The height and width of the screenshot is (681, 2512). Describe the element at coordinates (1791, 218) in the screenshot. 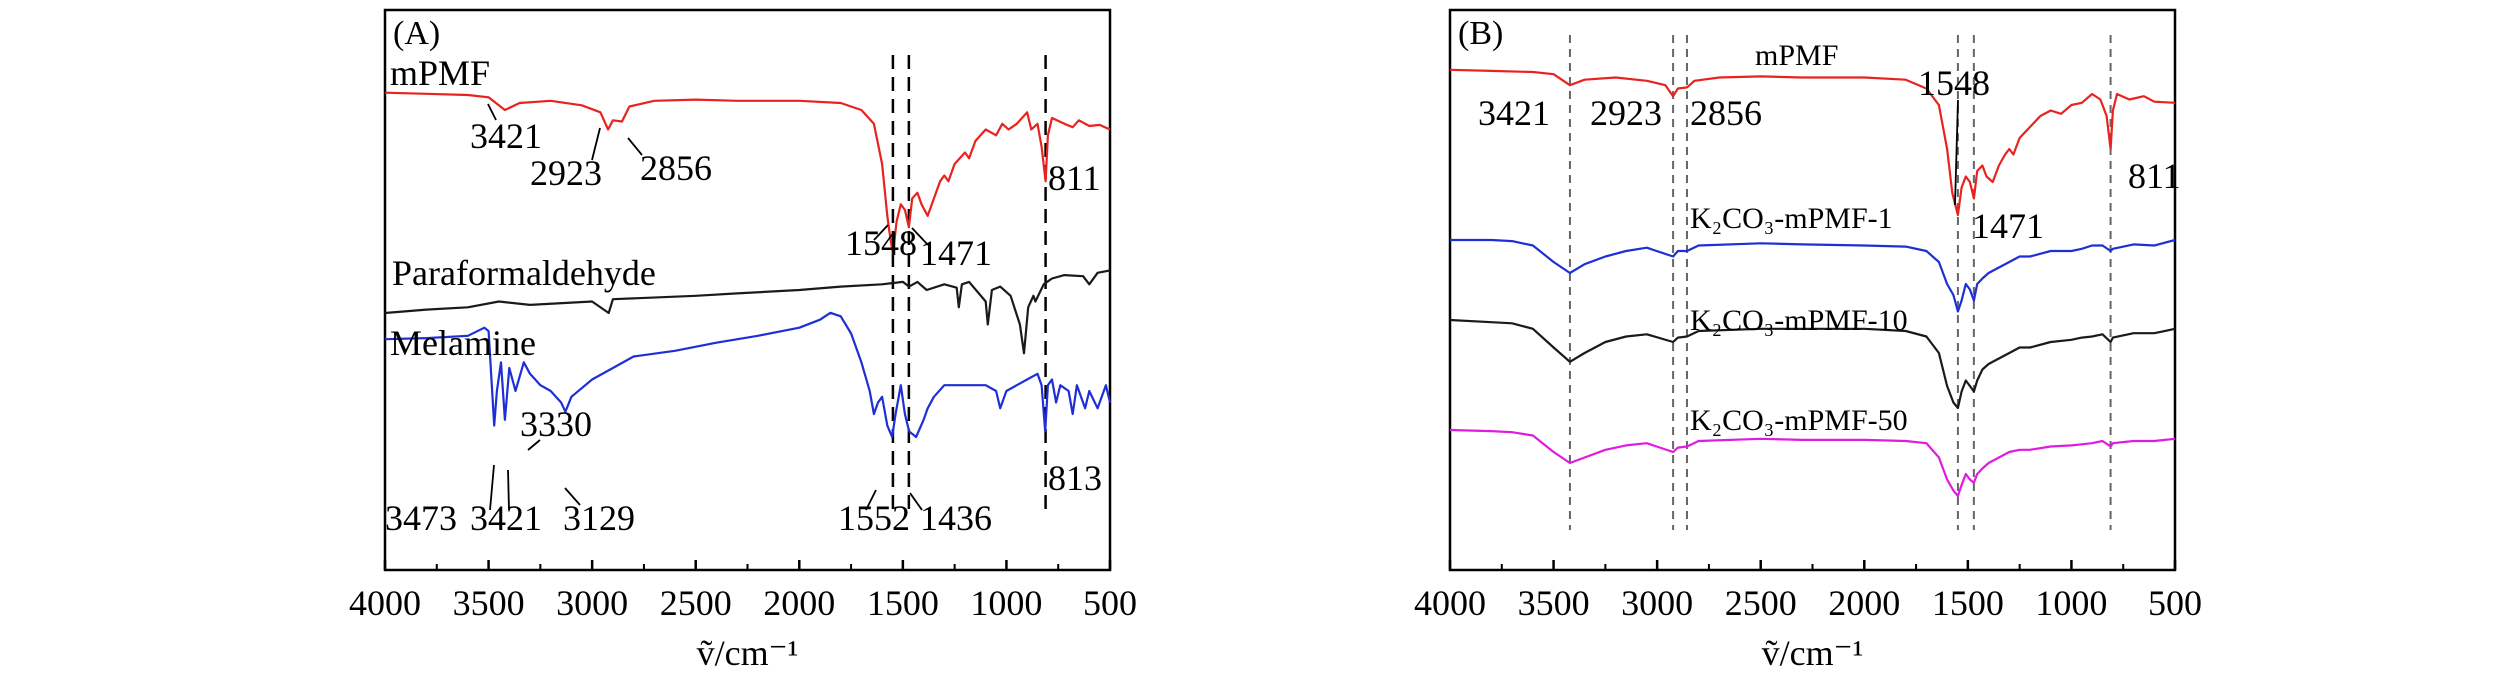

I see `series-label: K₂CO₃-mPMF-1` at that location.